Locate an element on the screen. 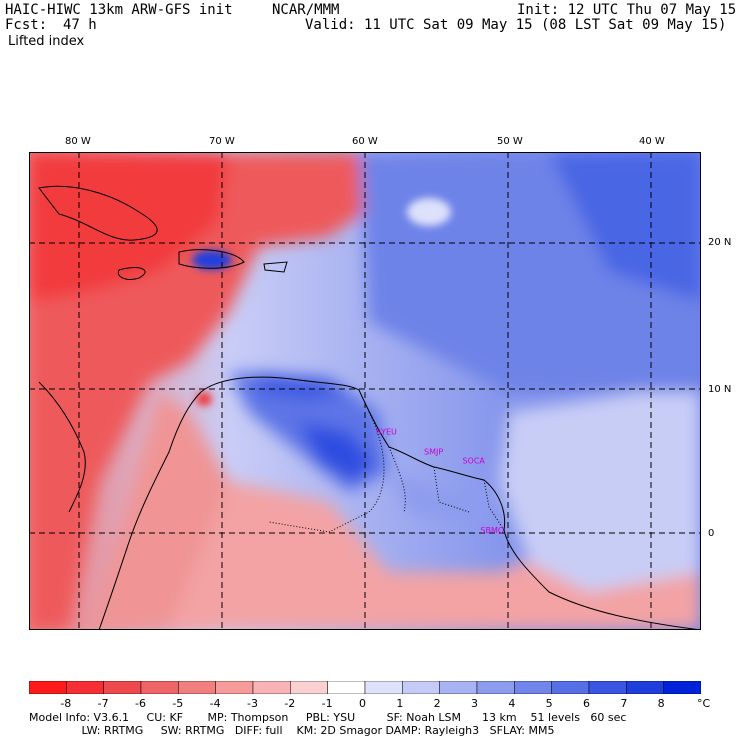 The height and width of the screenshot is (740, 740). colorbar-tick-label: -8 is located at coordinates (66, 703).